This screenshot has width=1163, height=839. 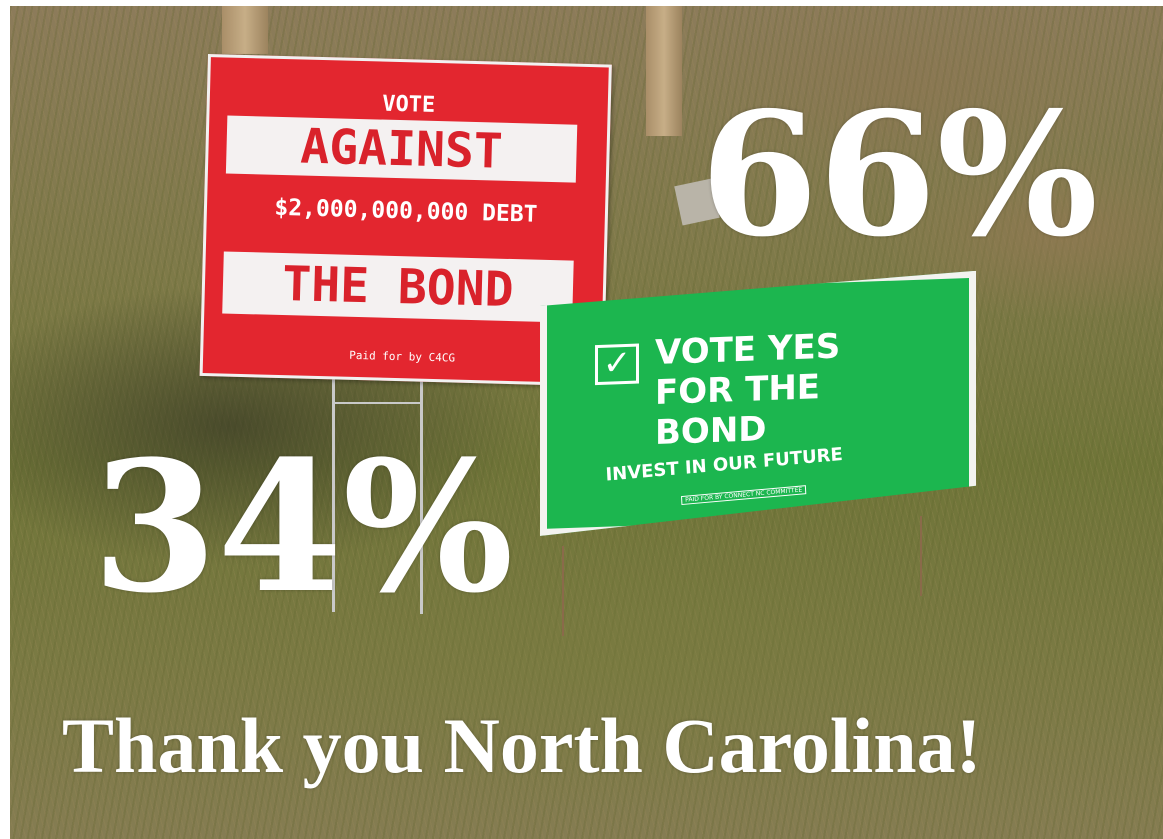 I want to click on wooden-post-left, so click(x=245, y=30).